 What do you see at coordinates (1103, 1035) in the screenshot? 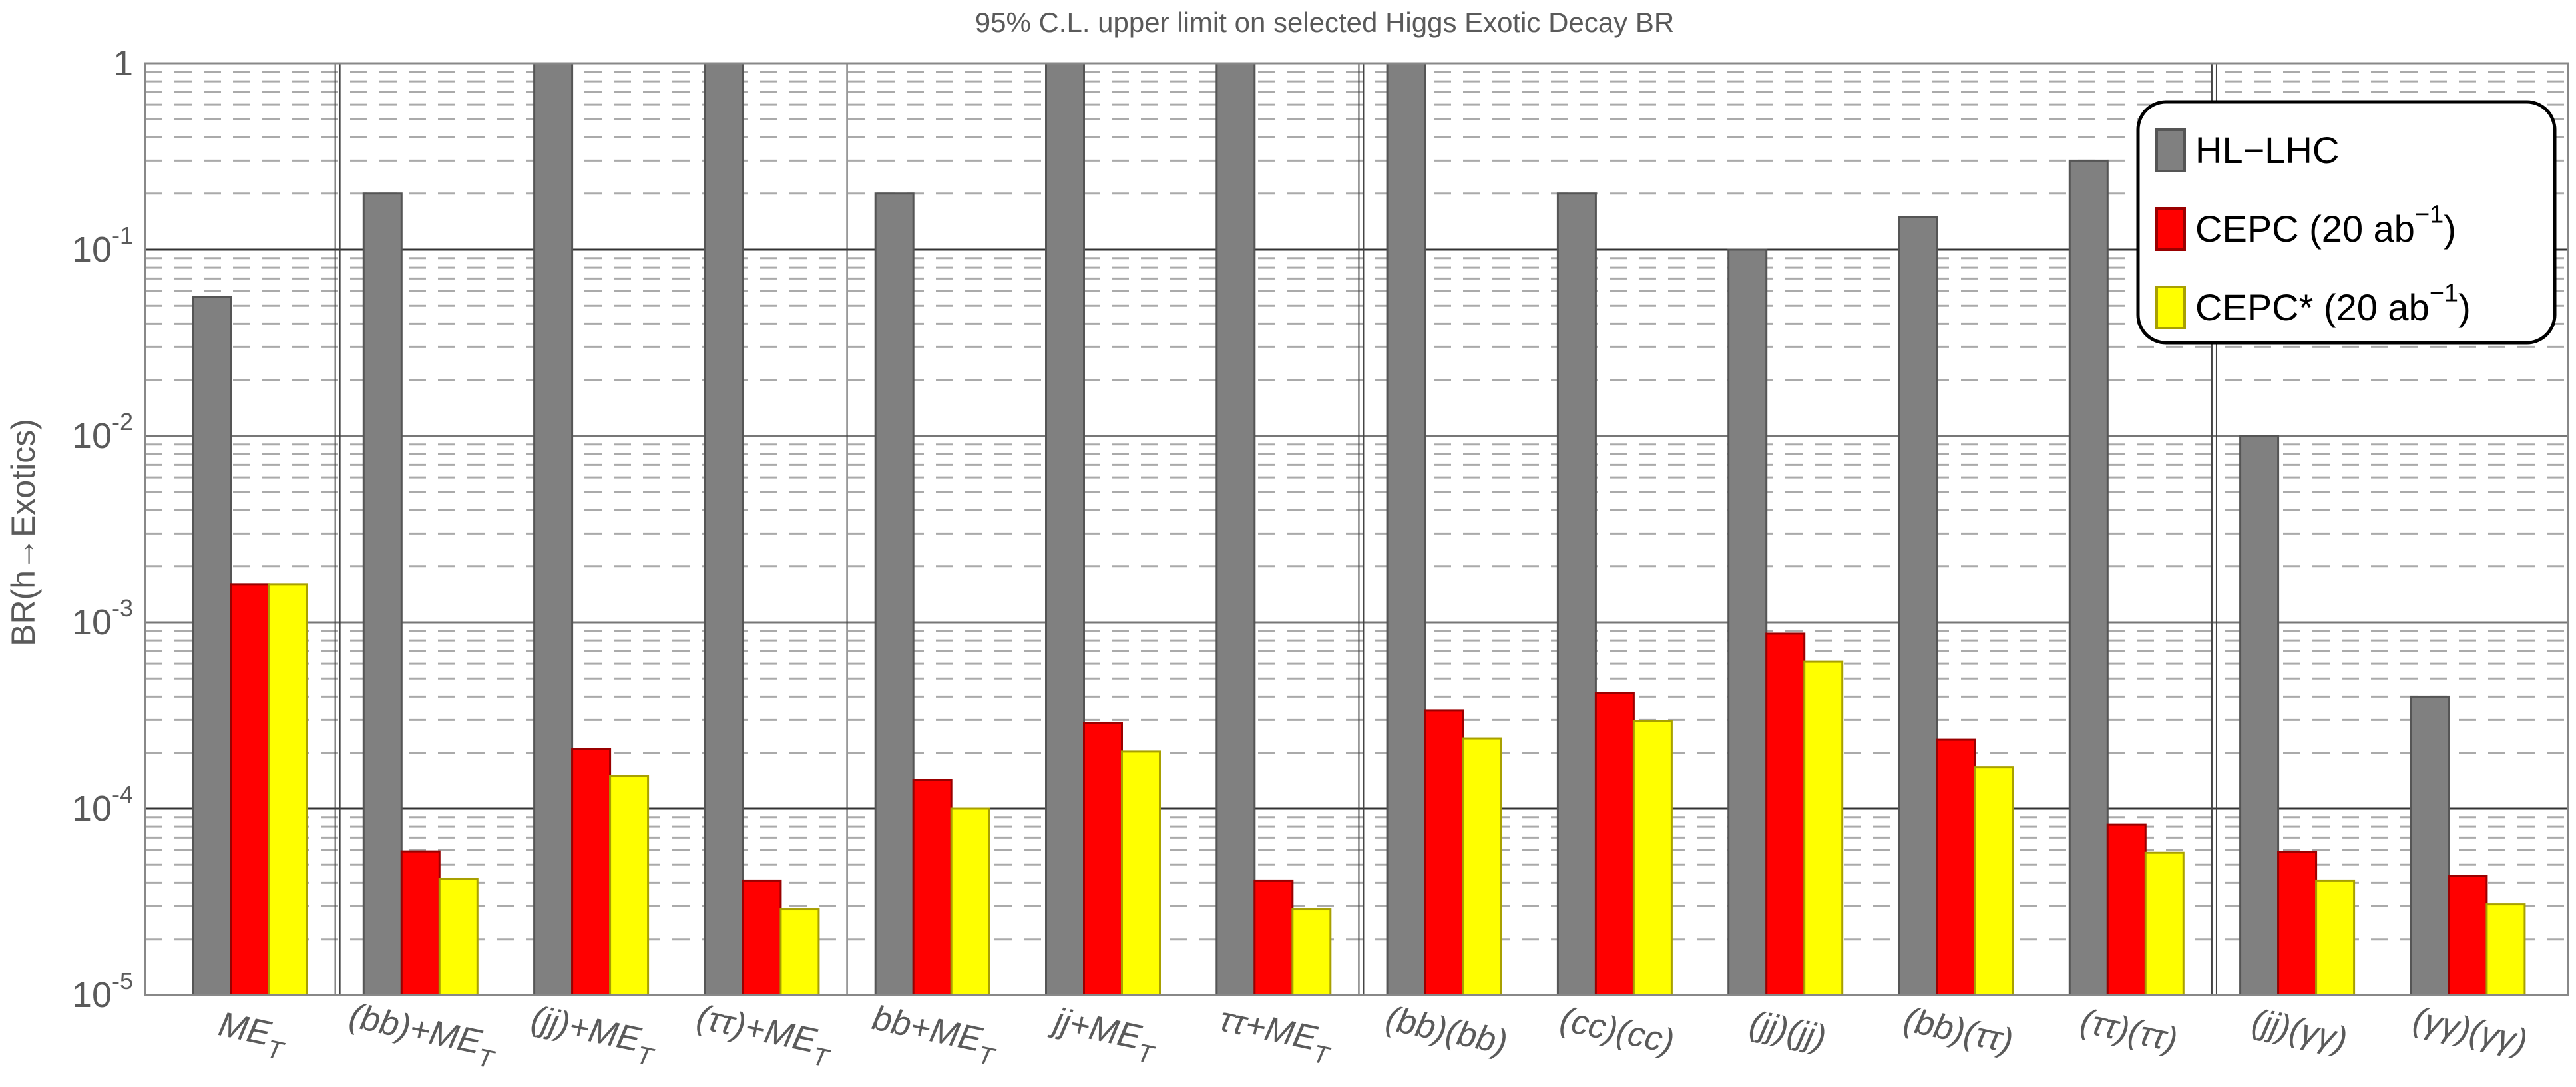
I see `x-tick-label: jj+MET​` at bounding box center [1103, 1035].